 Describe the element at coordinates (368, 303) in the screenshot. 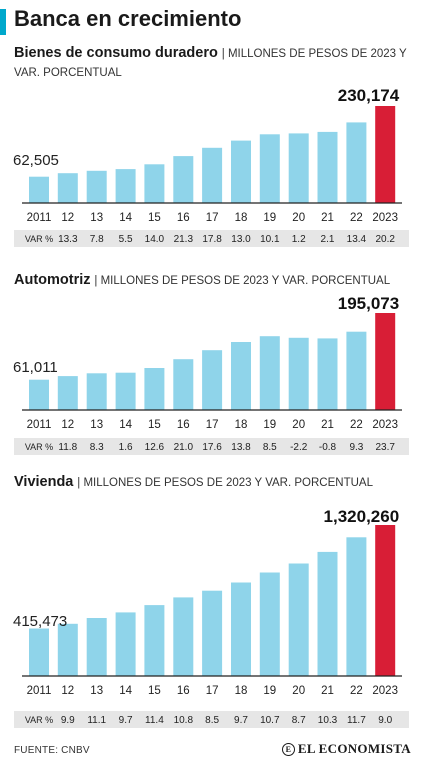

I see `data-label-last: 195,073` at that location.